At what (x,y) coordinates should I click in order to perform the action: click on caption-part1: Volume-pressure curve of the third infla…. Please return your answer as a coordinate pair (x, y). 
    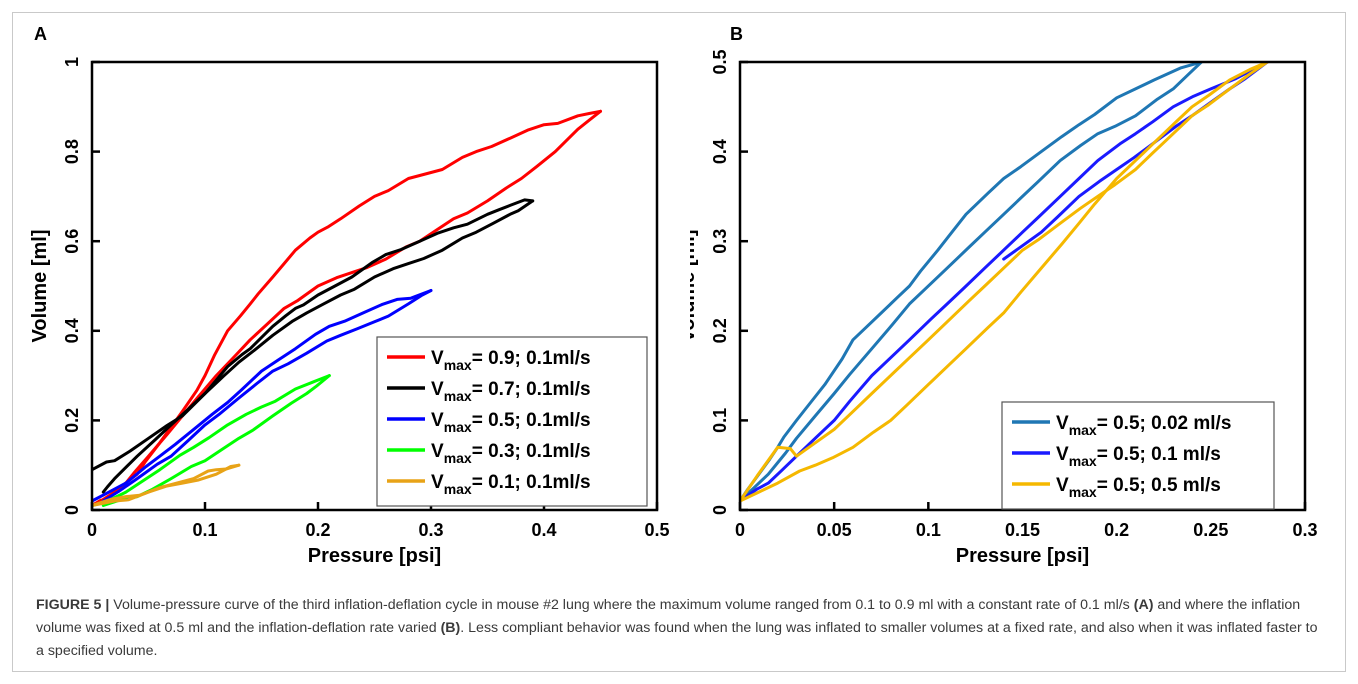
    Looking at the image, I should click on (621, 605).